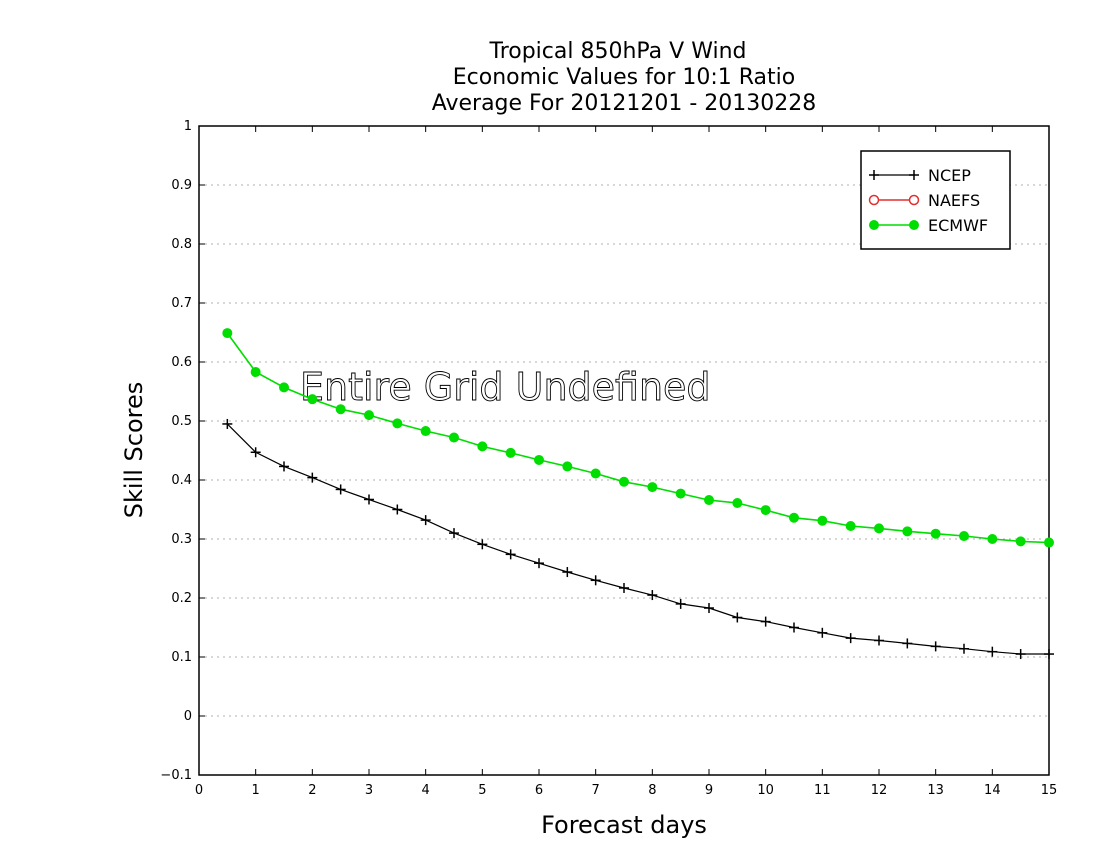  What do you see at coordinates (181, 598) in the screenshot?
I see `y-tick-label: 0.2` at bounding box center [181, 598].